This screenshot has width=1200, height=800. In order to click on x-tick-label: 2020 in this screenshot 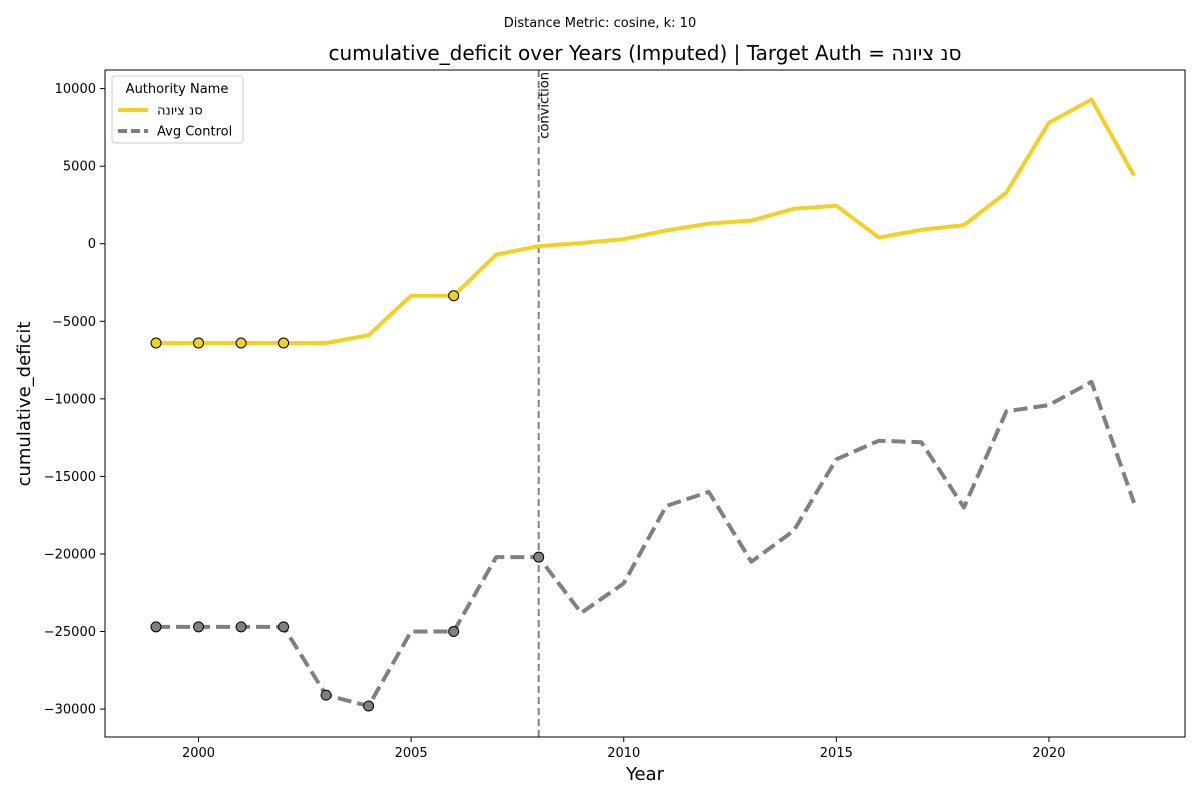, I will do `click(1048, 753)`.